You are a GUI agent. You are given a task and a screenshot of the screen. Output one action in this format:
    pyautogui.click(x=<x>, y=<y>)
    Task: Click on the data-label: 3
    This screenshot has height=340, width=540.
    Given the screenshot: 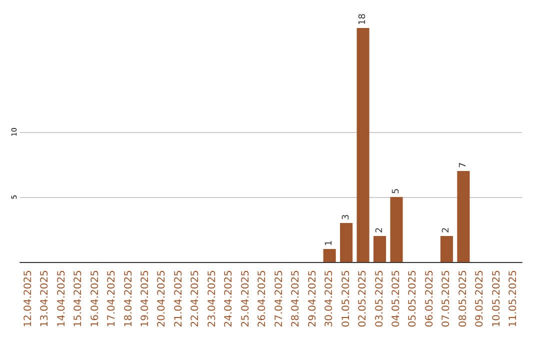 What is the action you would take?
    pyautogui.click(x=346, y=217)
    